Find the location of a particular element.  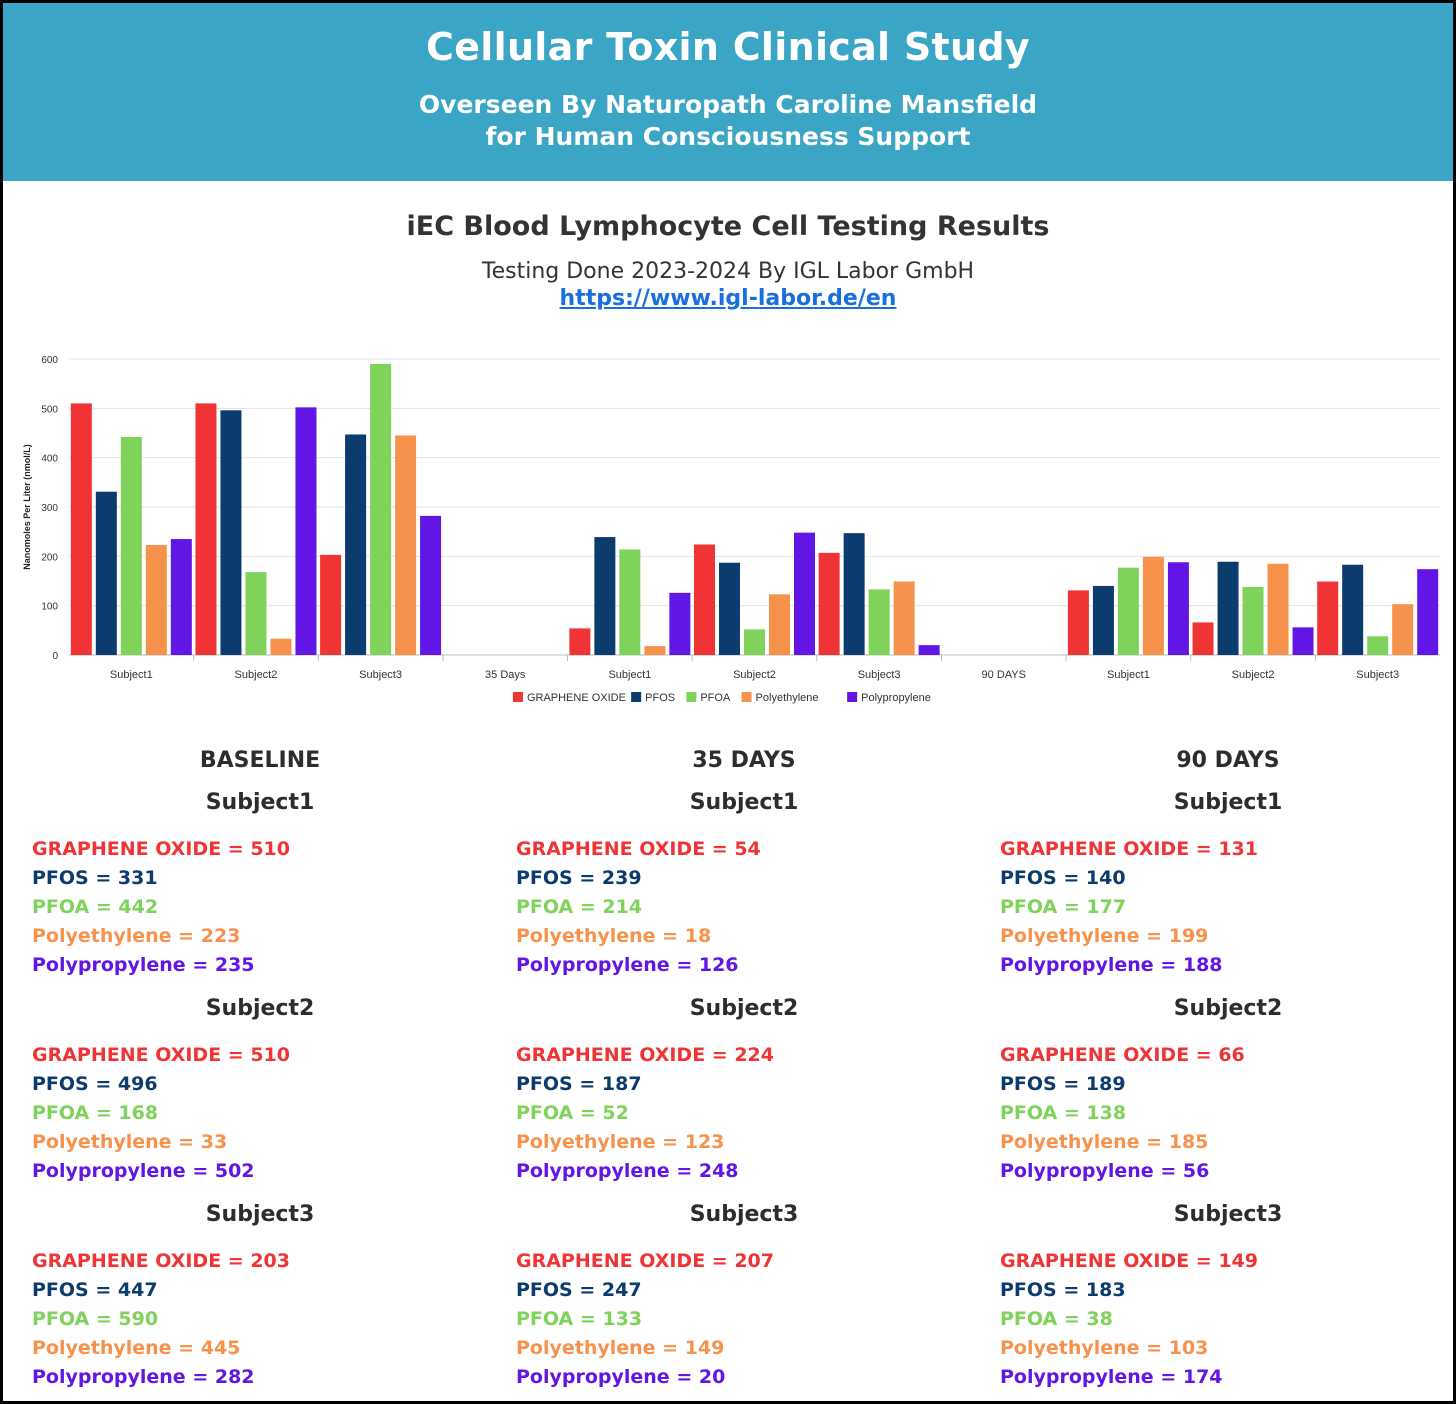

measurement-value: GRAPHENE OXIDE = 207 is located at coordinates (645, 1261).